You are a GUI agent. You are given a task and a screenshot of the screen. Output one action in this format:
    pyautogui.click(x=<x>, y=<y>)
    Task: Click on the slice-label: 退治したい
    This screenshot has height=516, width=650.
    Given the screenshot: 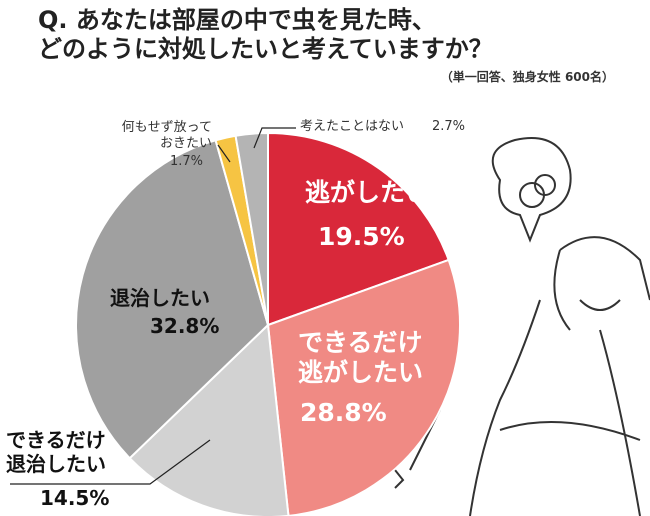 What is the action you would take?
    pyautogui.click(x=160, y=298)
    